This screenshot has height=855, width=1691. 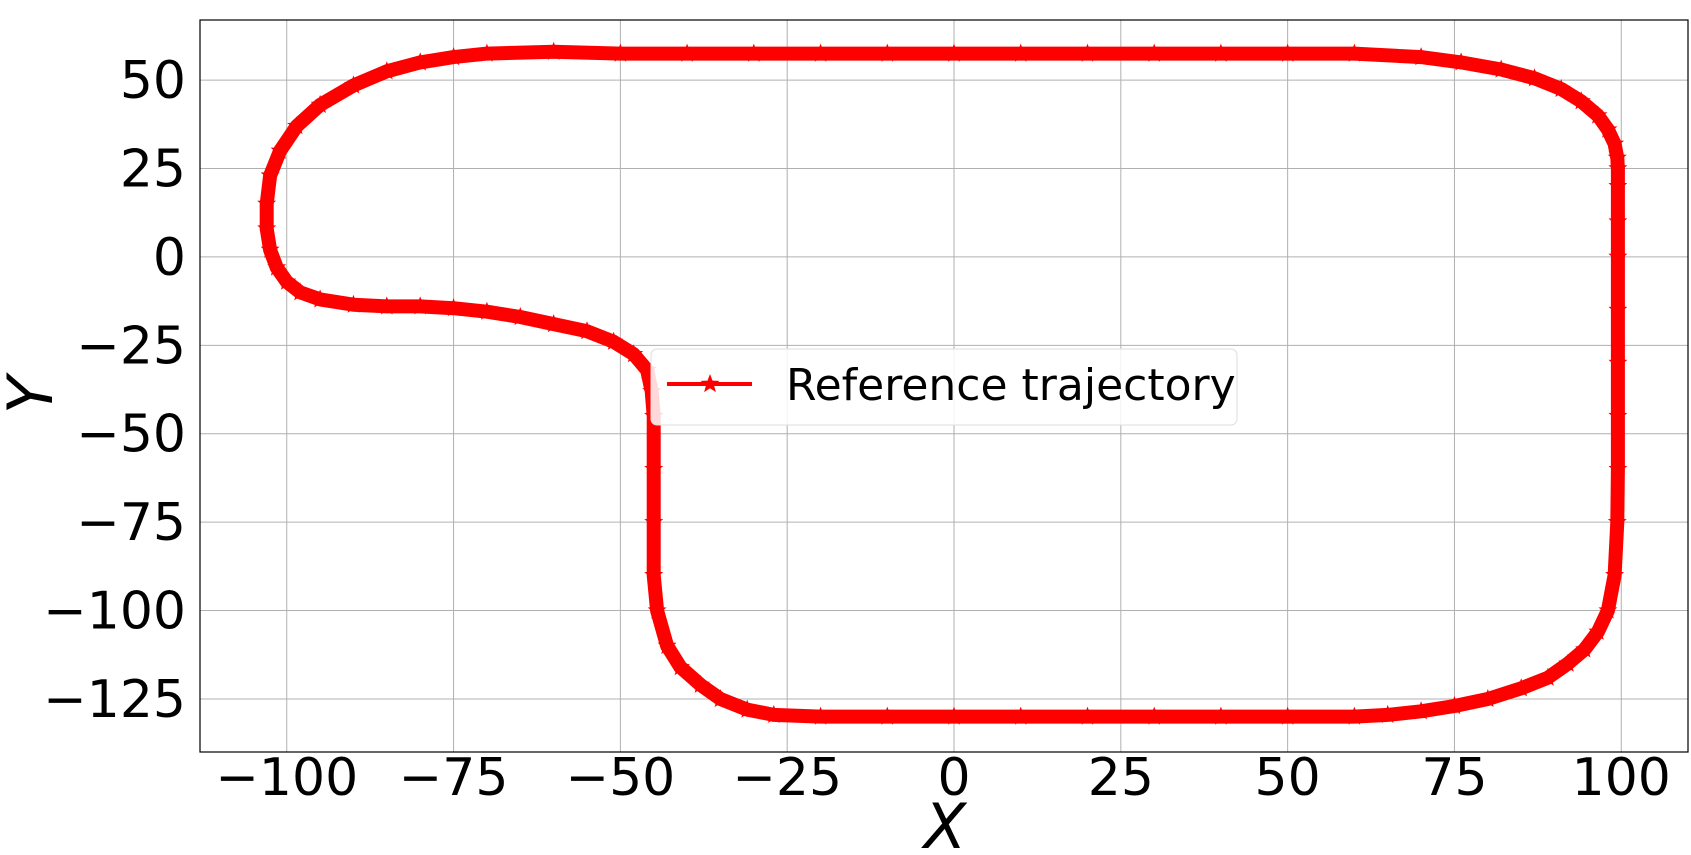 What do you see at coordinates (131, 346) in the screenshot?
I see `y-tick-label: −25` at bounding box center [131, 346].